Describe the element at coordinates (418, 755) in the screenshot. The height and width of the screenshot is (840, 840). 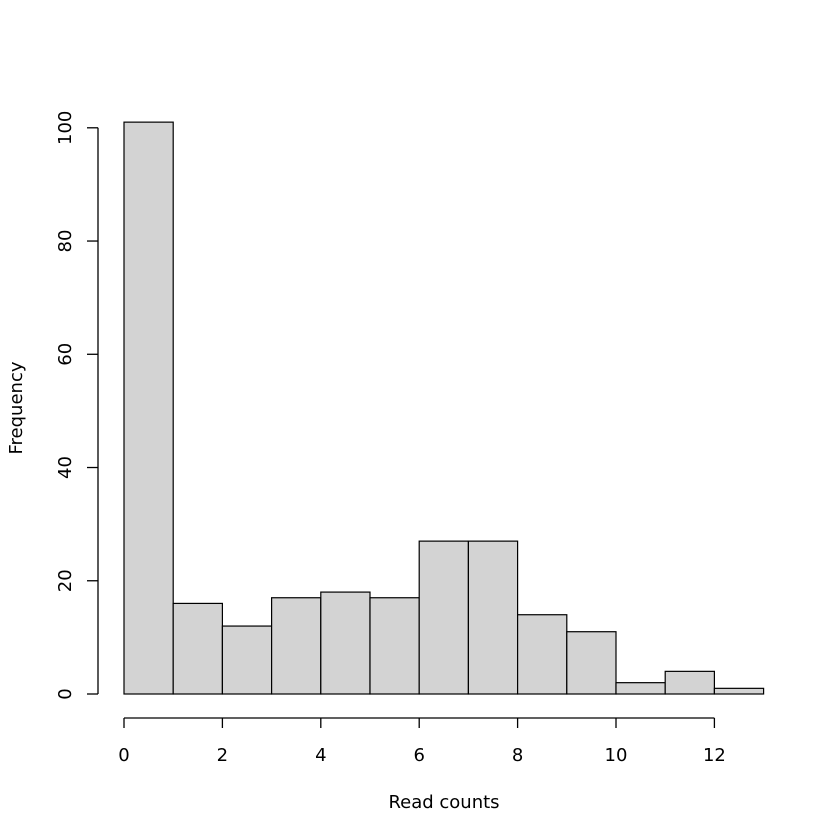
I see `x-tick-label: 6` at that location.